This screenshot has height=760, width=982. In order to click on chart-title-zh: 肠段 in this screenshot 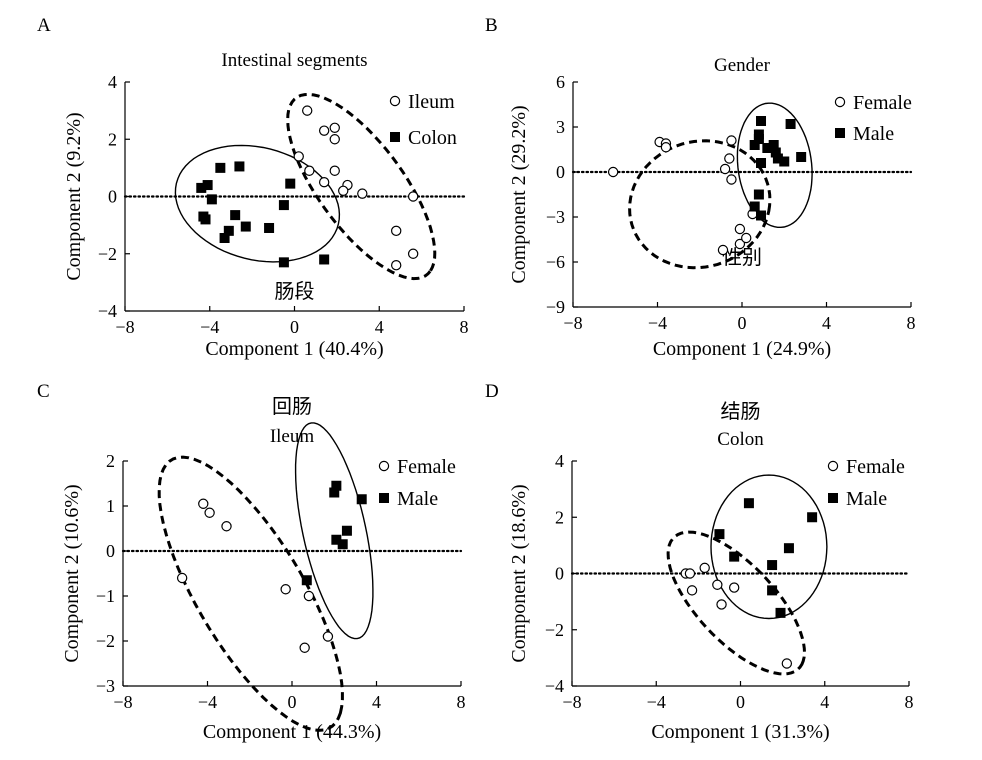, I will do `click(295, 291)`.